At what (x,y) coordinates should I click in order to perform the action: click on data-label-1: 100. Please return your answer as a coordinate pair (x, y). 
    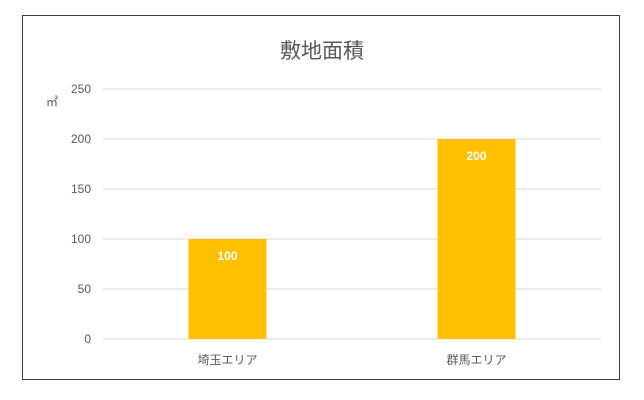
    Looking at the image, I should click on (227, 256).